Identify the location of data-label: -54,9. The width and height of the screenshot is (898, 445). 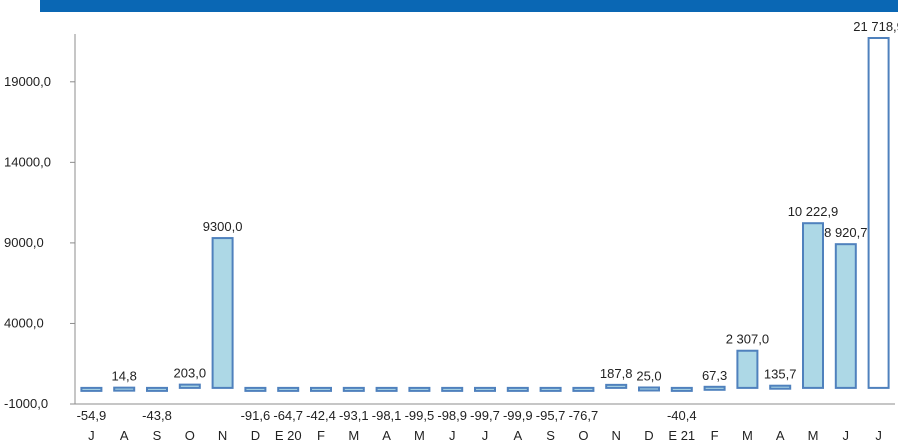
(92, 415).